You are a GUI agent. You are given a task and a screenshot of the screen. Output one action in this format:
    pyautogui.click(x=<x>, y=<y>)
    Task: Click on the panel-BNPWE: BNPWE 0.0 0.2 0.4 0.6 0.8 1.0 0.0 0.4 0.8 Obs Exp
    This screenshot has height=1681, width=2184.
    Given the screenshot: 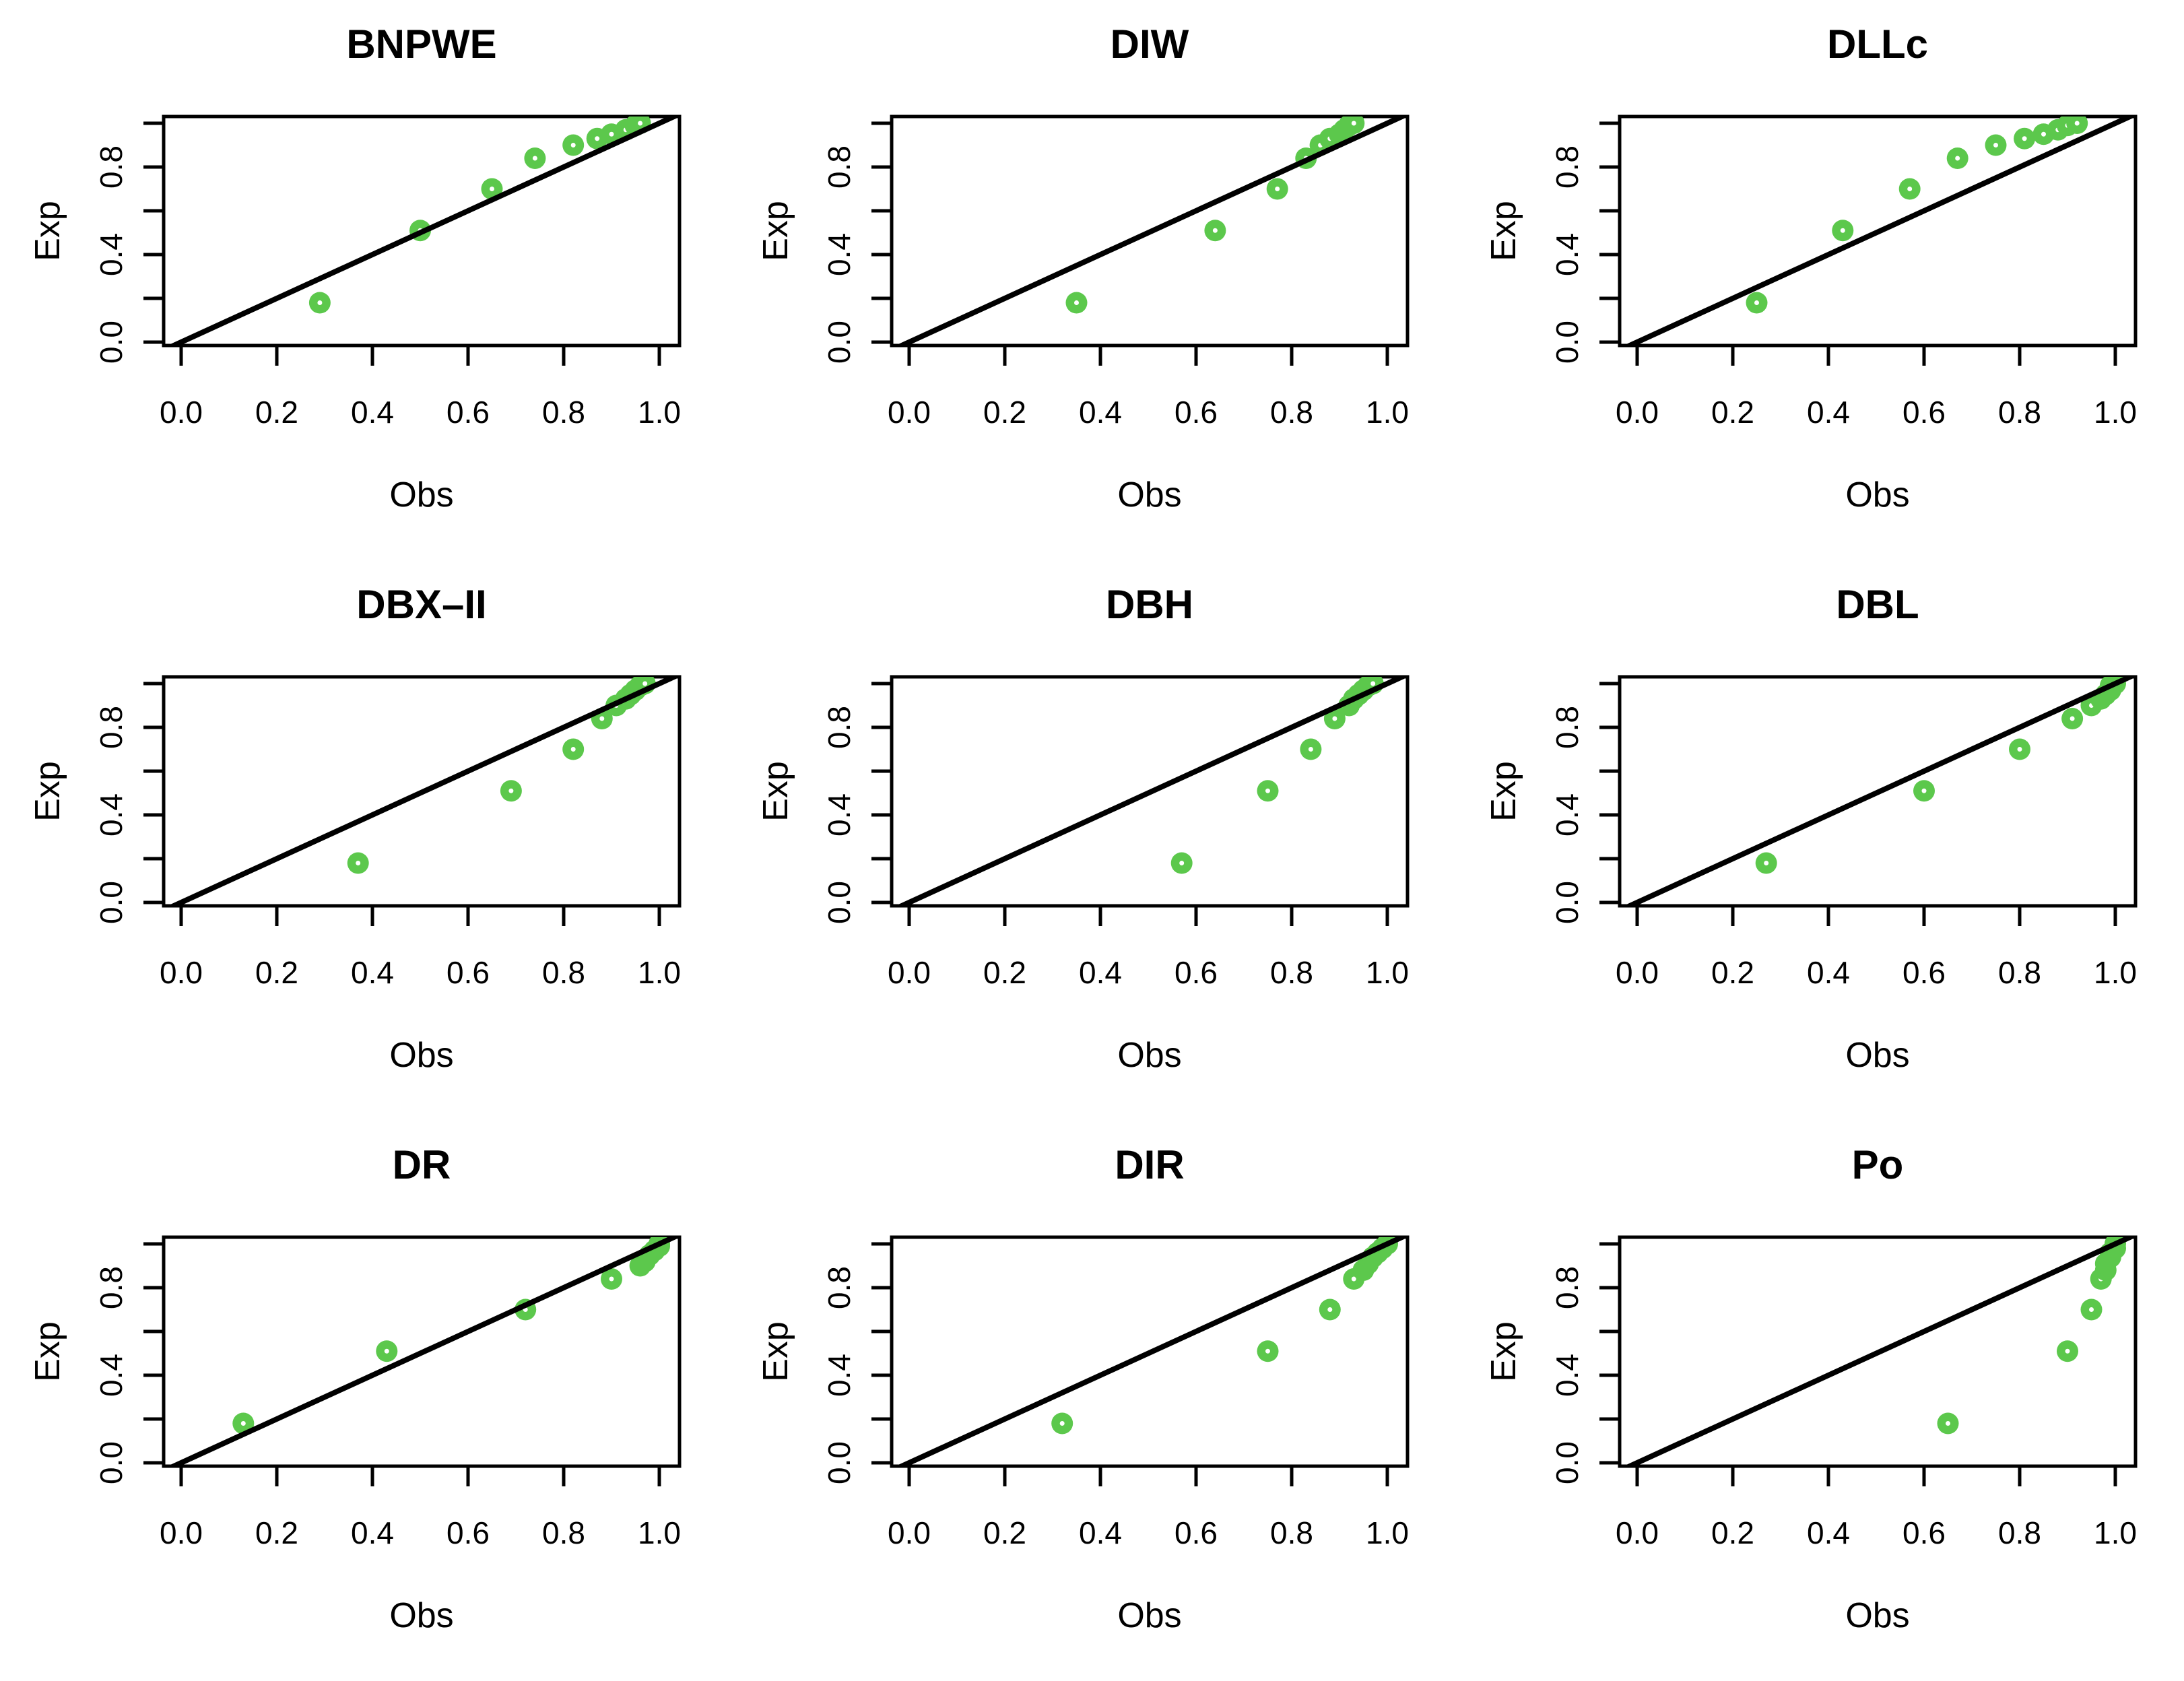 What is the action you would take?
    pyautogui.click(x=364, y=280)
    